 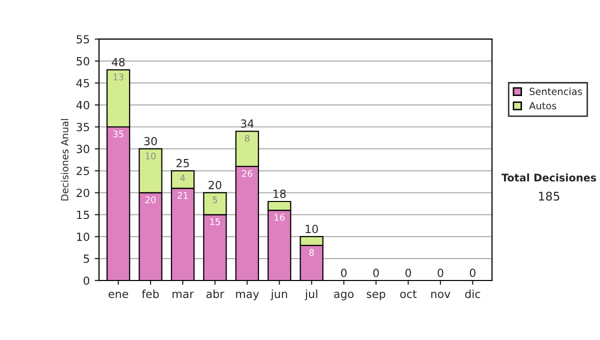 What do you see at coordinates (376, 296) in the screenshot?
I see `x-tick-label: sep` at bounding box center [376, 296].